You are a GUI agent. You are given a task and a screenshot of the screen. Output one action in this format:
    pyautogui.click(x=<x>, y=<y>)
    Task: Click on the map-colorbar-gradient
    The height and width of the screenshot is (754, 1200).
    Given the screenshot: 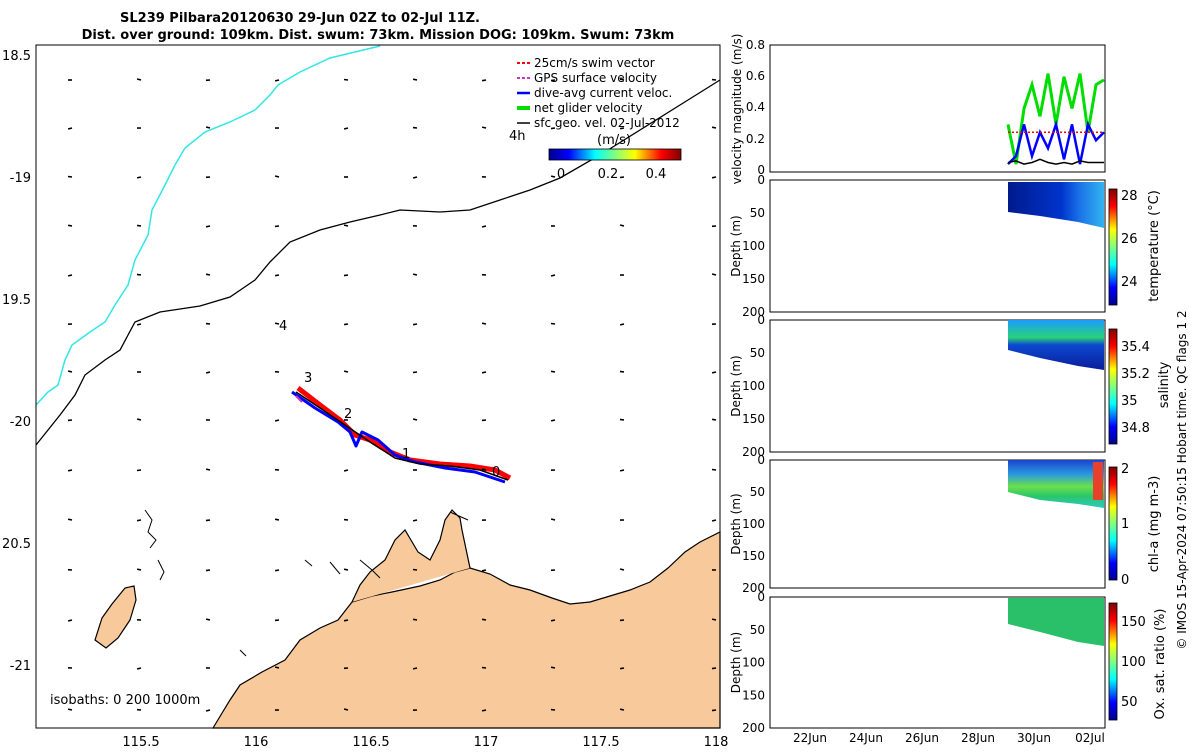 What is the action you would take?
    pyautogui.click(x=615, y=154)
    